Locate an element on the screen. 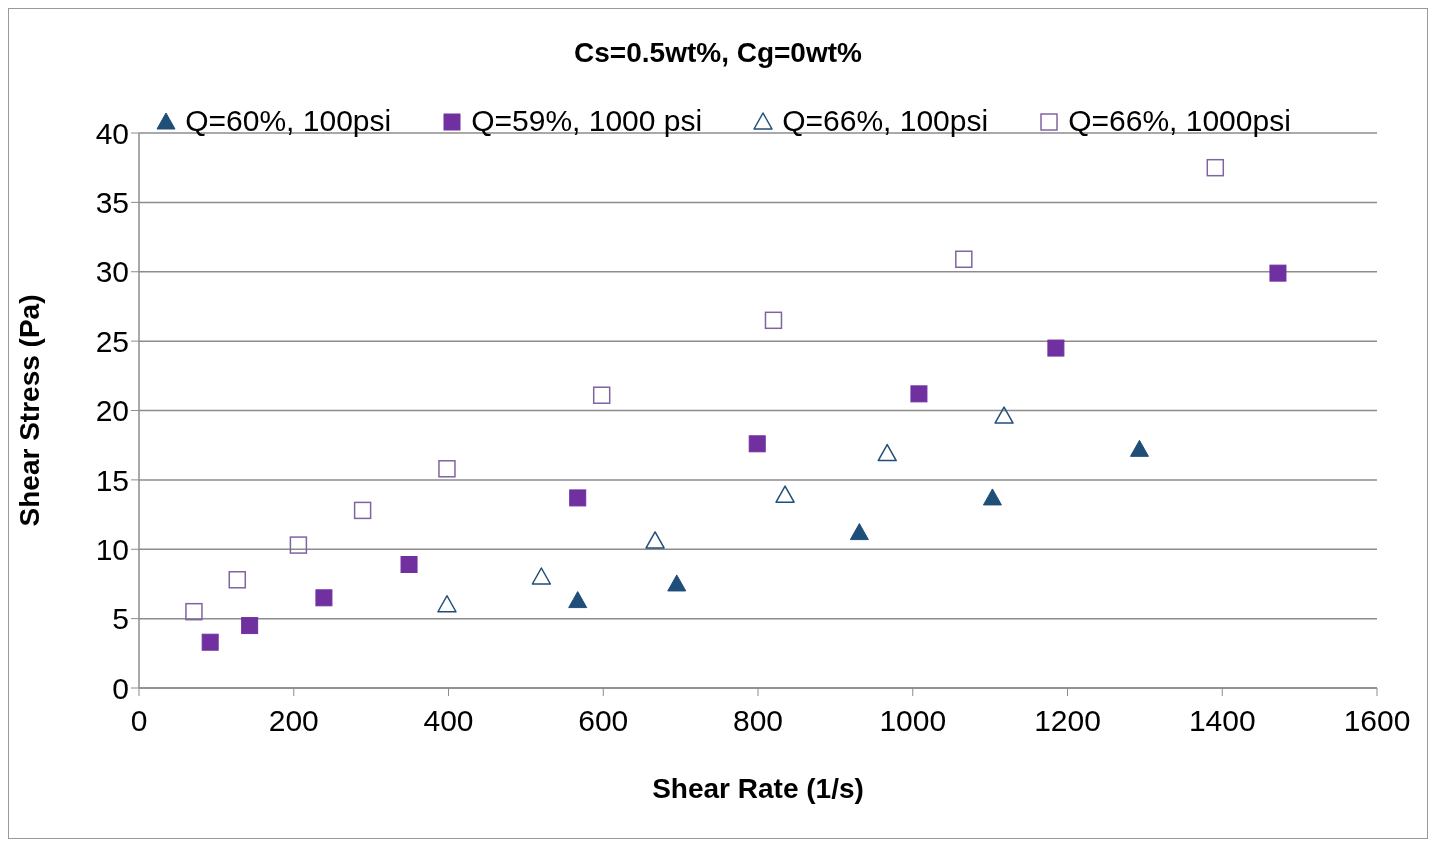 The width and height of the screenshot is (1434, 845). x-tick-label: 400 is located at coordinates (448, 721).